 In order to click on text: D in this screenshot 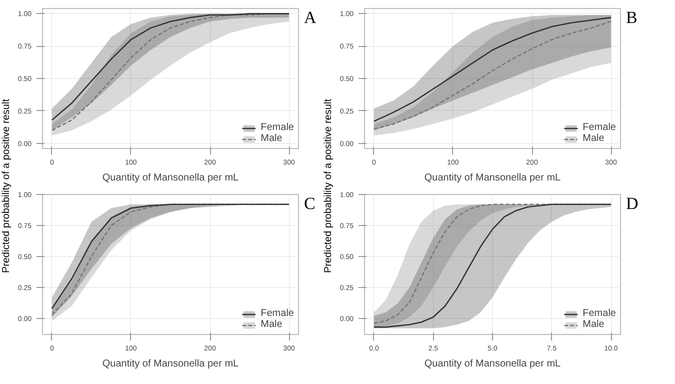, I will do `click(632, 204)`.